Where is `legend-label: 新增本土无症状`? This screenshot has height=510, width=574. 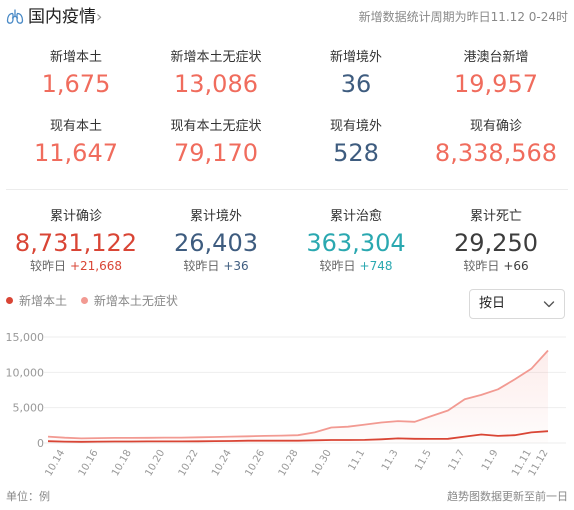 legend-label: 新增本土无症状 is located at coordinates (135, 301).